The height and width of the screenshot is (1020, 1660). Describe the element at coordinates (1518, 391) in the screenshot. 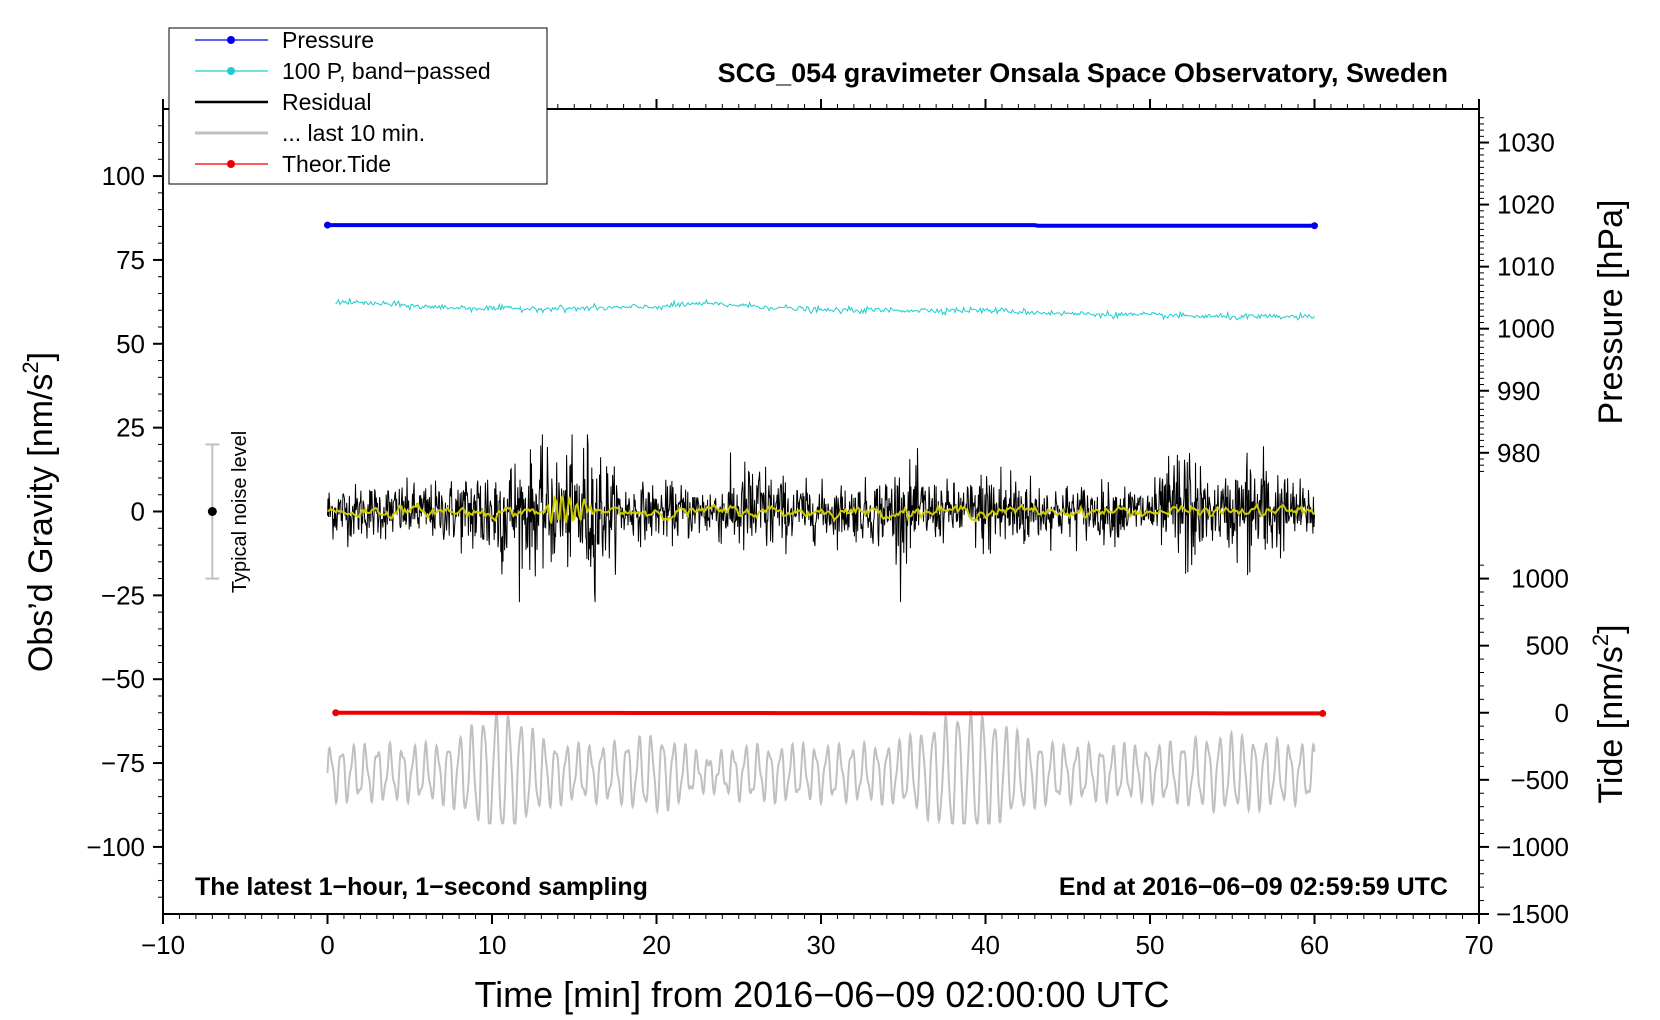

I see `pressure-tick-label: 990` at that location.